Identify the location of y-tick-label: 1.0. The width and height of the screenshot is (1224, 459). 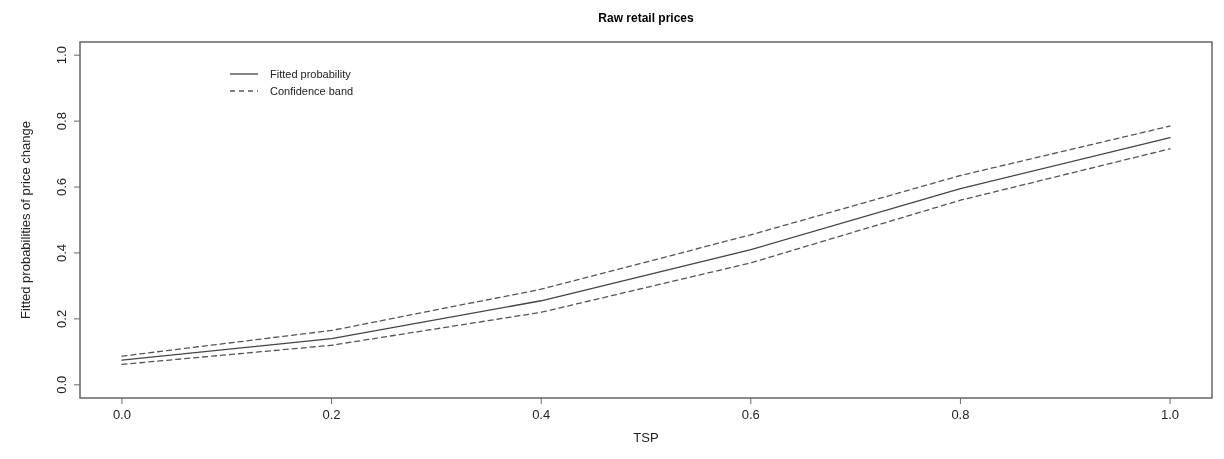
(61, 55).